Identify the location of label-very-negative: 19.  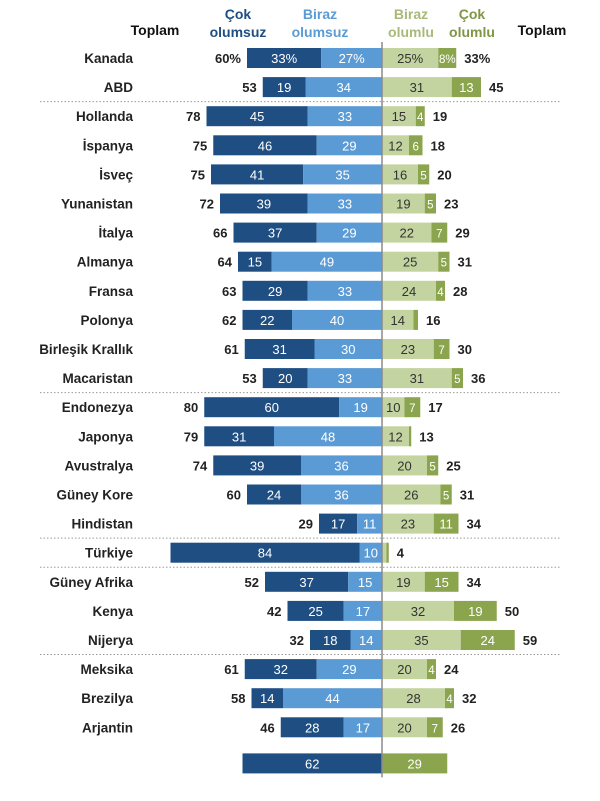
(284, 87).